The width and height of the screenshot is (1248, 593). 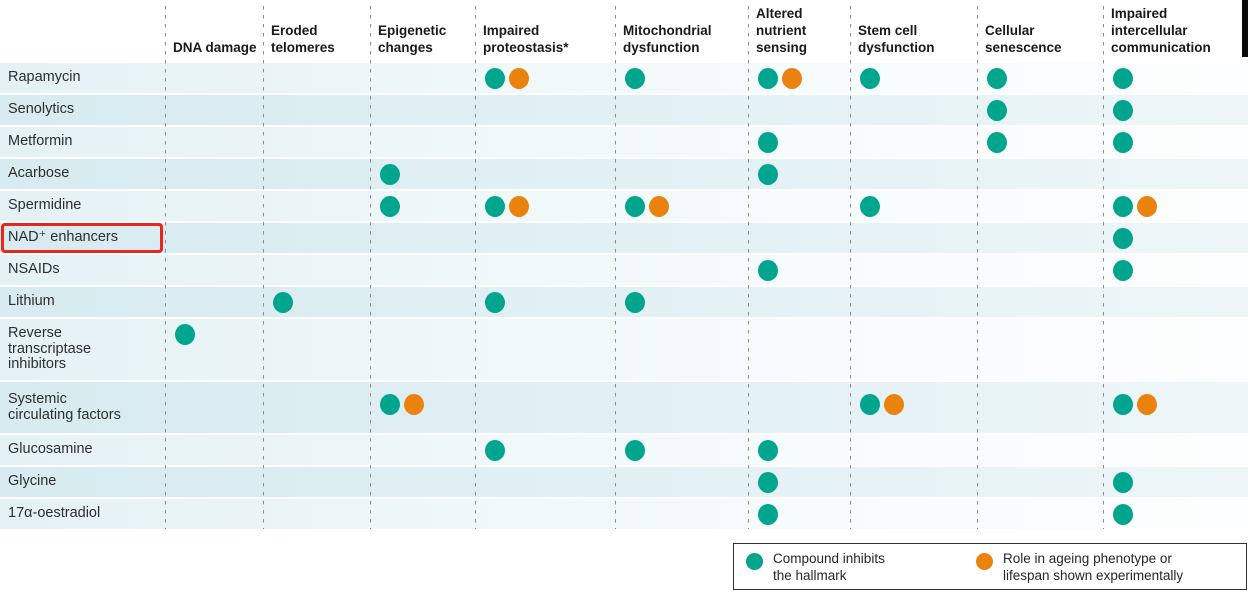 What do you see at coordinates (667, 39) in the screenshot?
I see `column-header: Mitochondrial dysfunction` at bounding box center [667, 39].